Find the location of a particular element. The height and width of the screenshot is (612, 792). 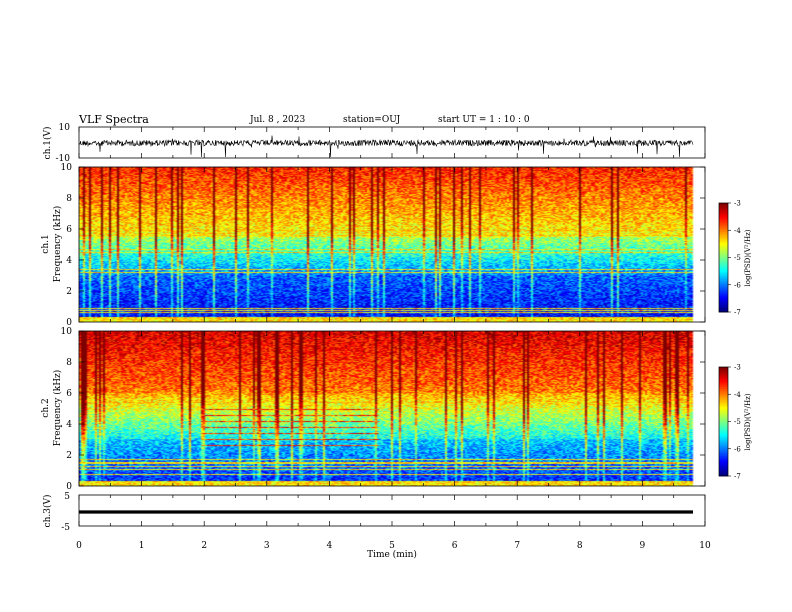

colorbar-ch2-ticks: -3 -4 -5 -6 -7 is located at coordinates (734, 422).